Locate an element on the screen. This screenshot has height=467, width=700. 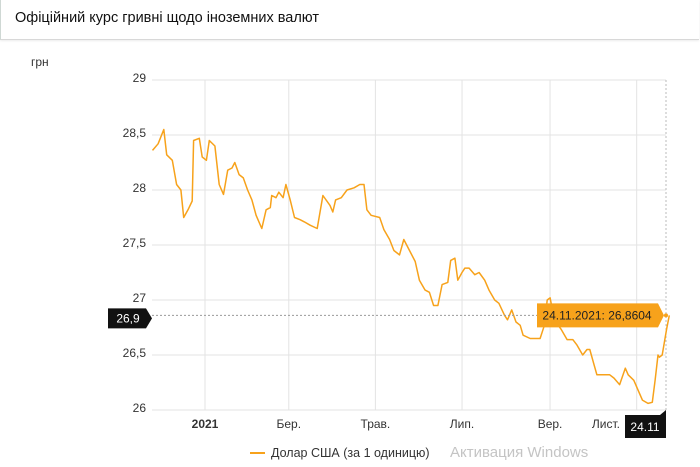
y-tick-label: 26 is located at coordinates (140, 408).